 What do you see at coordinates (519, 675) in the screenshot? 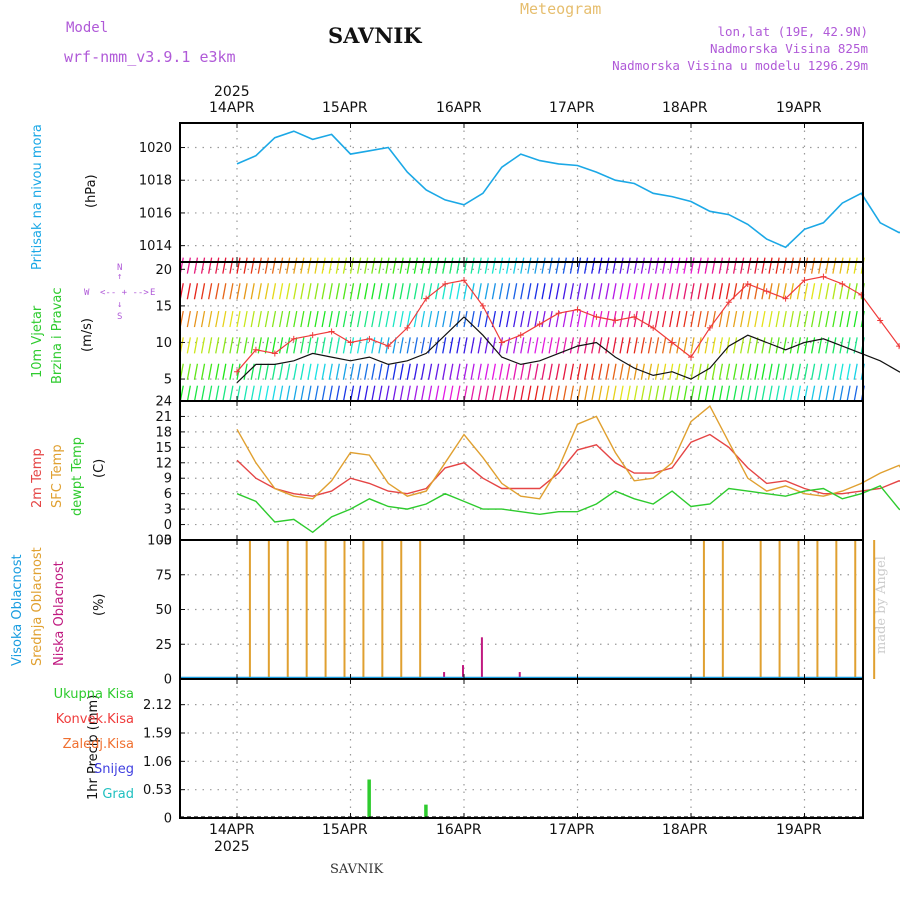
I see `low-cloud-bar` at bounding box center [519, 675].